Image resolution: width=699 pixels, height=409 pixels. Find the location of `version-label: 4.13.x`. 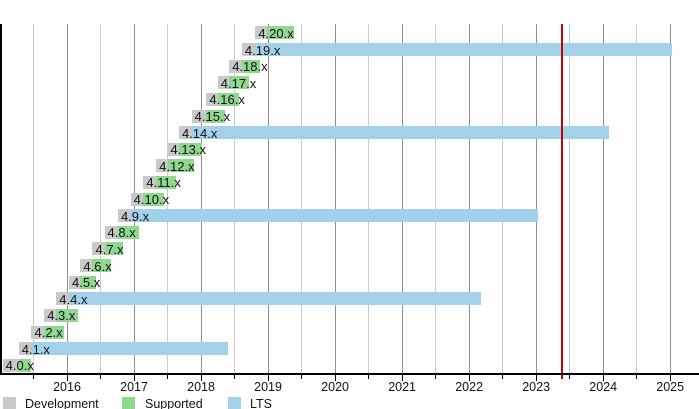

version-label: 4.13.x is located at coordinates (188, 150).